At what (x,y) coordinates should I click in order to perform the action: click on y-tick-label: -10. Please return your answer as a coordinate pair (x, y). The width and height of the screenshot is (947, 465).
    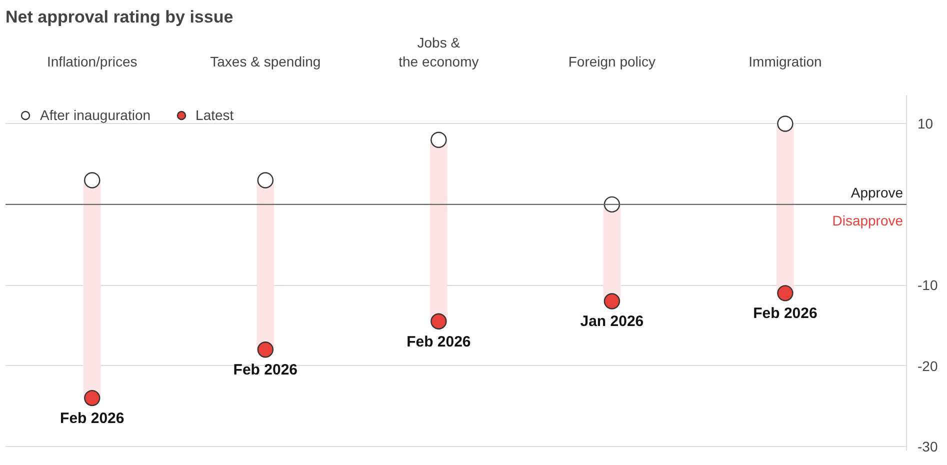
    Looking at the image, I should click on (928, 285).